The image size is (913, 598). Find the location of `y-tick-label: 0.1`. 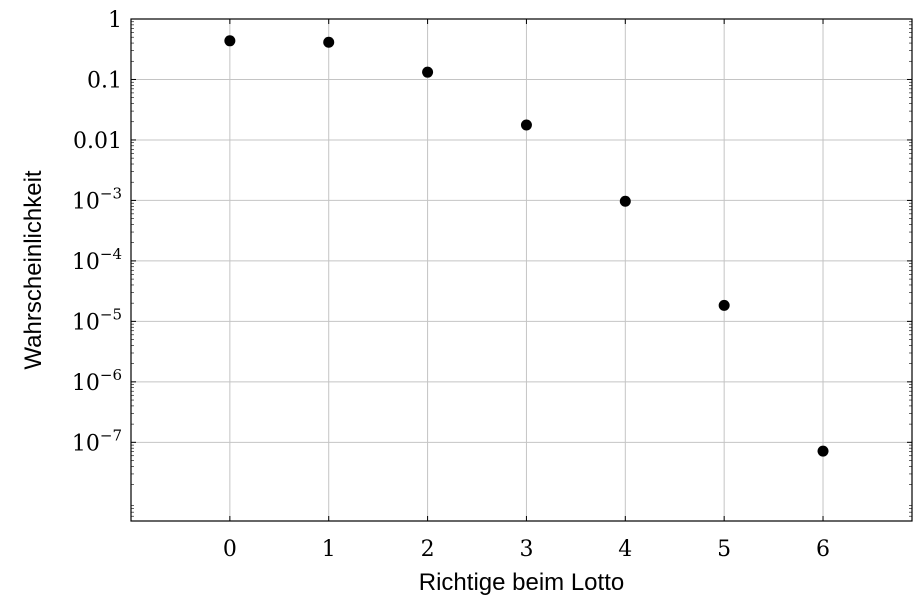

y-tick-label: 0.1 is located at coordinates (104, 80).